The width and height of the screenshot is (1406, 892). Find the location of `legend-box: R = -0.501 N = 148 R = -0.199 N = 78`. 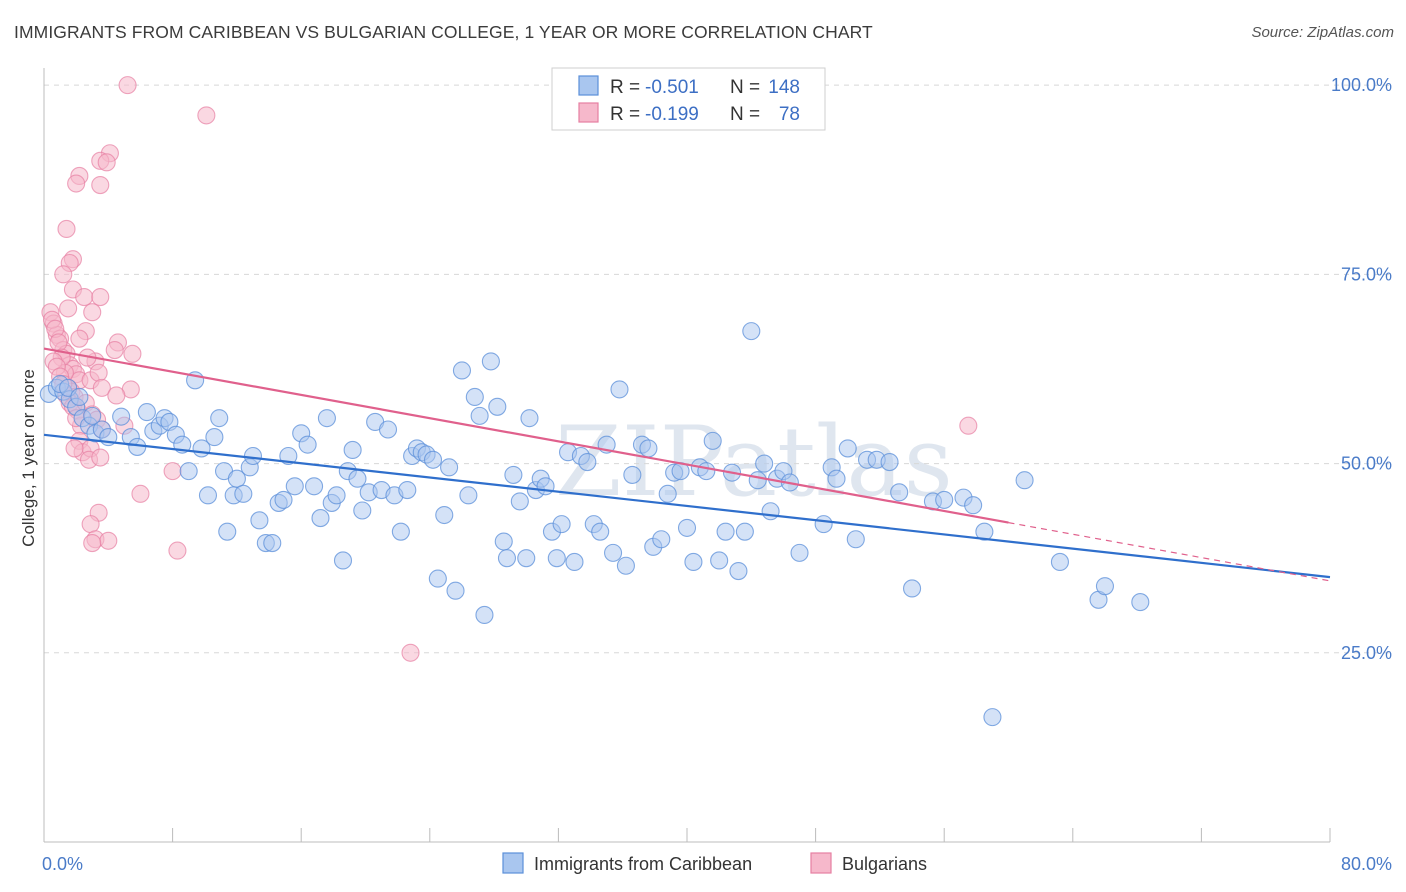

legend-box: R = -0.501 N = 148 R = -0.199 N = 78 is located at coordinates (688, 99).